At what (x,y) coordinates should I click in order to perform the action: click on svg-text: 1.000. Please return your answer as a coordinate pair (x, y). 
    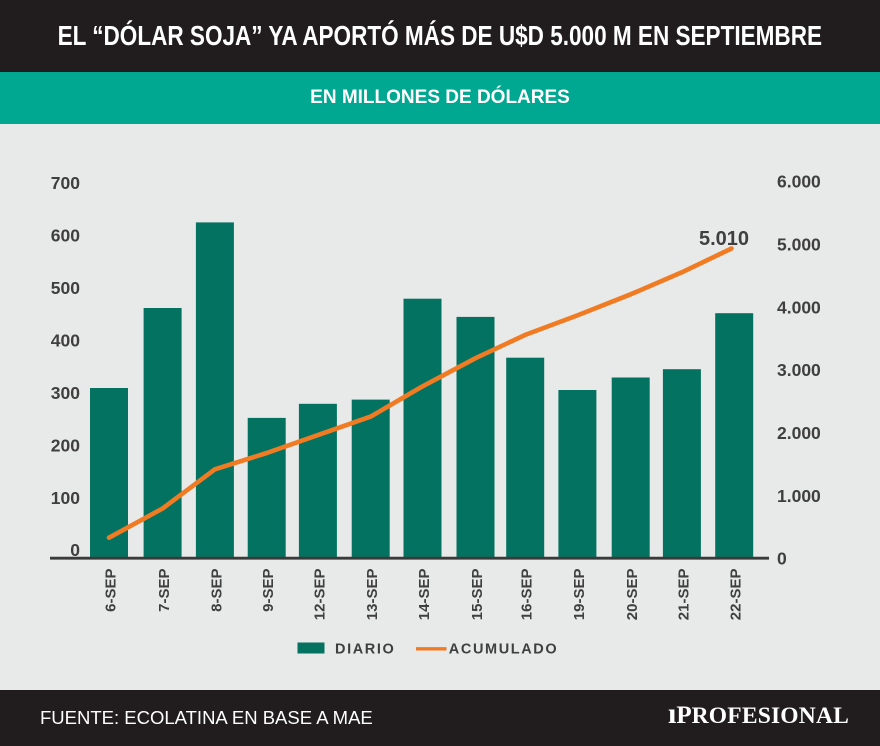
    Looking at the image, I should click on (799, 496).